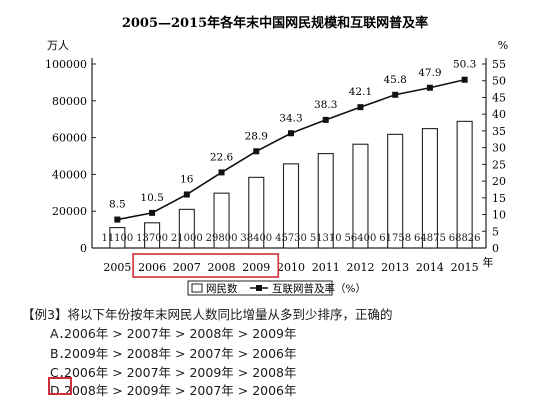 The height and width of the screenshot is (410, 549). Describe the element at coordinates (326, 267) in the screenshot. I see `x-tick-label: 2011` at that location.